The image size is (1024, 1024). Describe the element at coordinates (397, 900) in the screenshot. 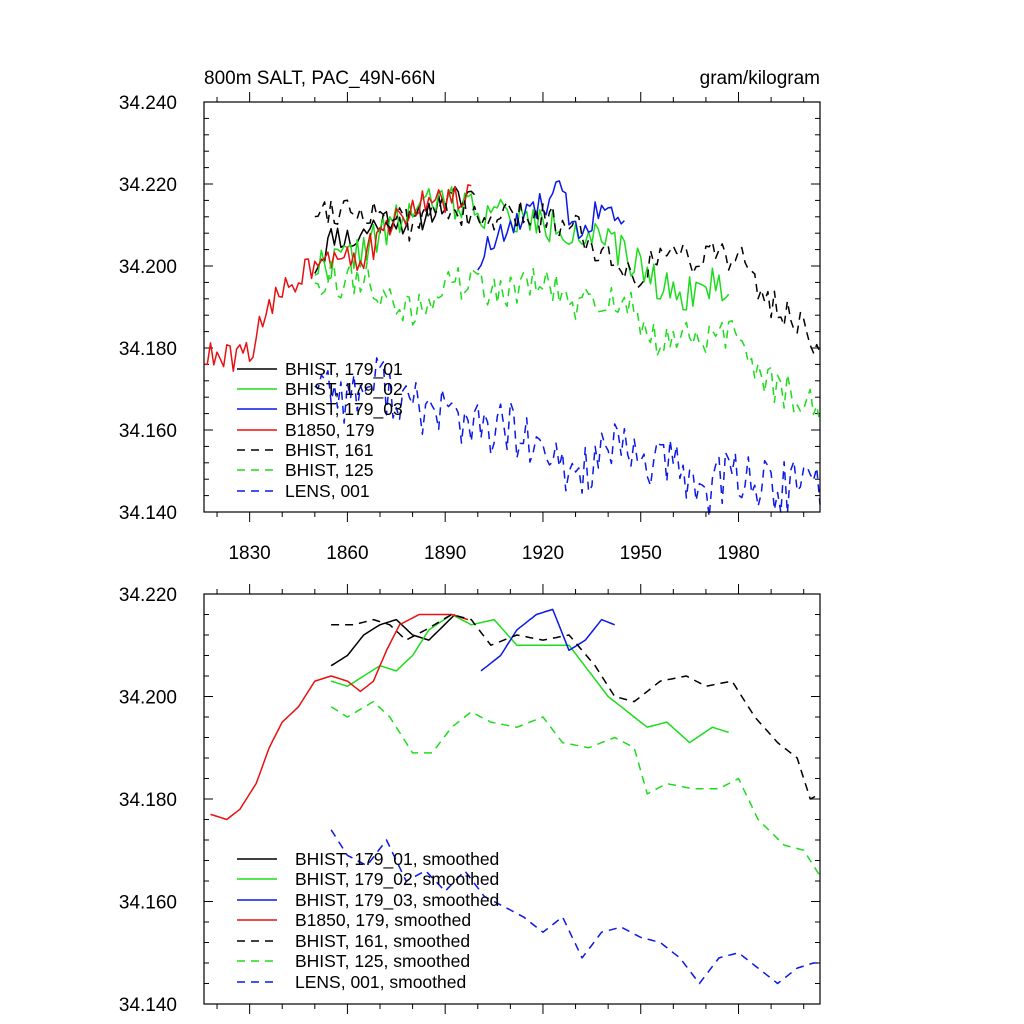

I see `legend-label: BHIST, 179_03, smoothed` at that location.